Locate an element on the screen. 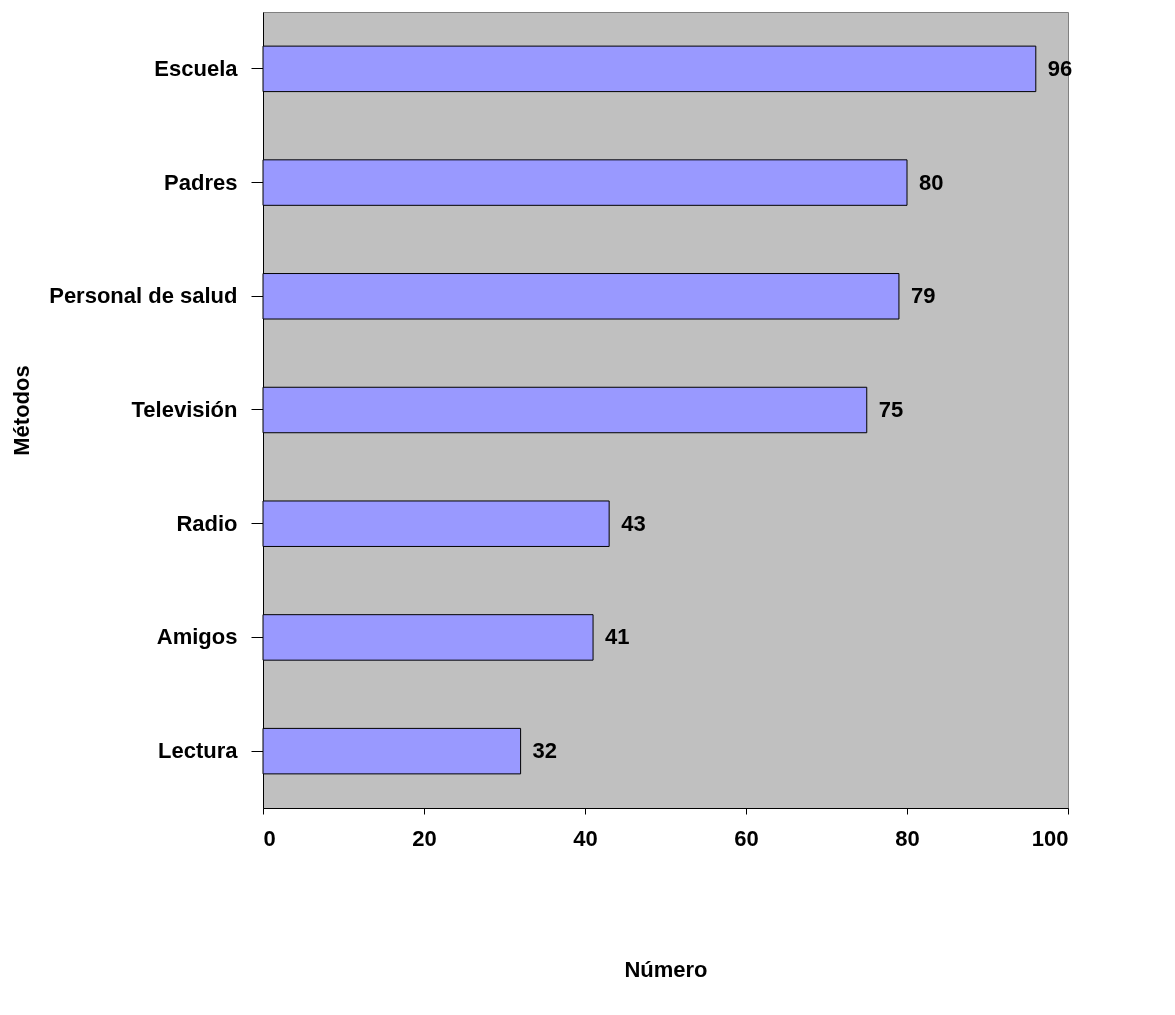 The width and height of the screenshot is (1175, 1015). data-label: 80 is located at coordinates (931, 182).